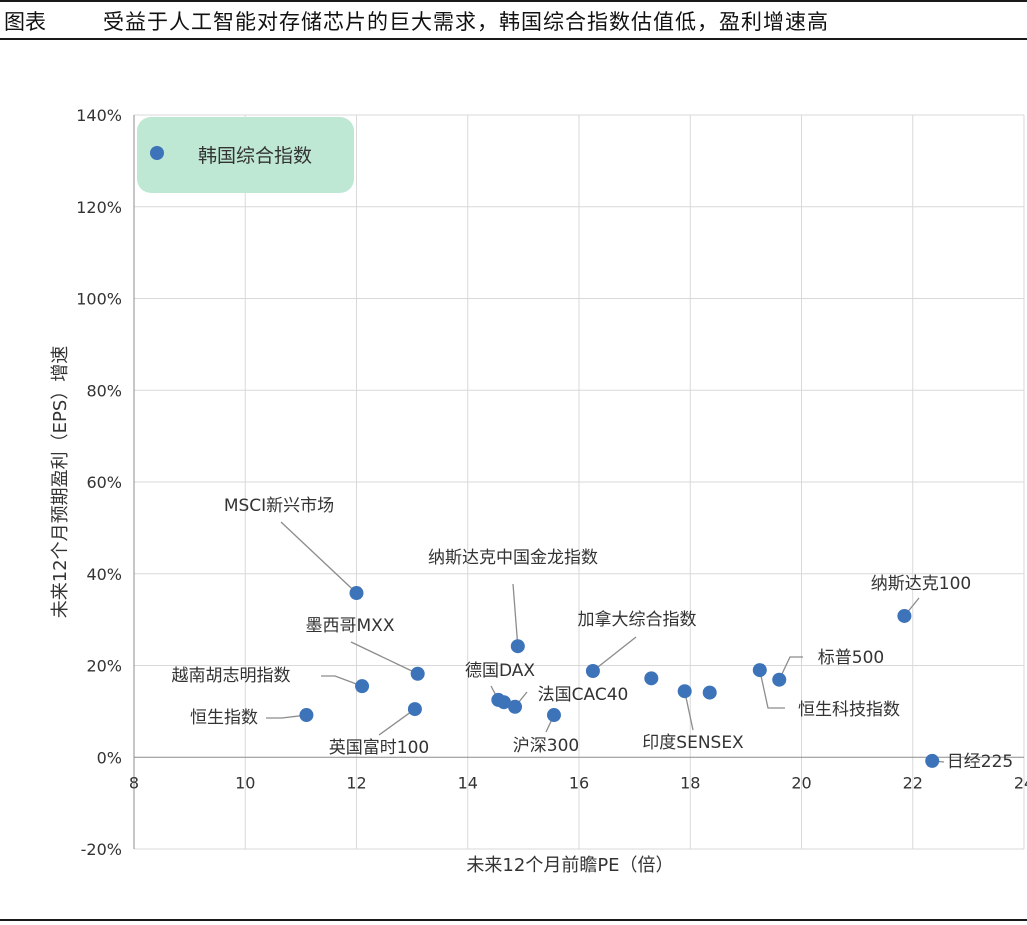 This screenshot has width=1027, height=925. I want to click on legend-entry-label: 韩国综合指数, so click(255, 156).